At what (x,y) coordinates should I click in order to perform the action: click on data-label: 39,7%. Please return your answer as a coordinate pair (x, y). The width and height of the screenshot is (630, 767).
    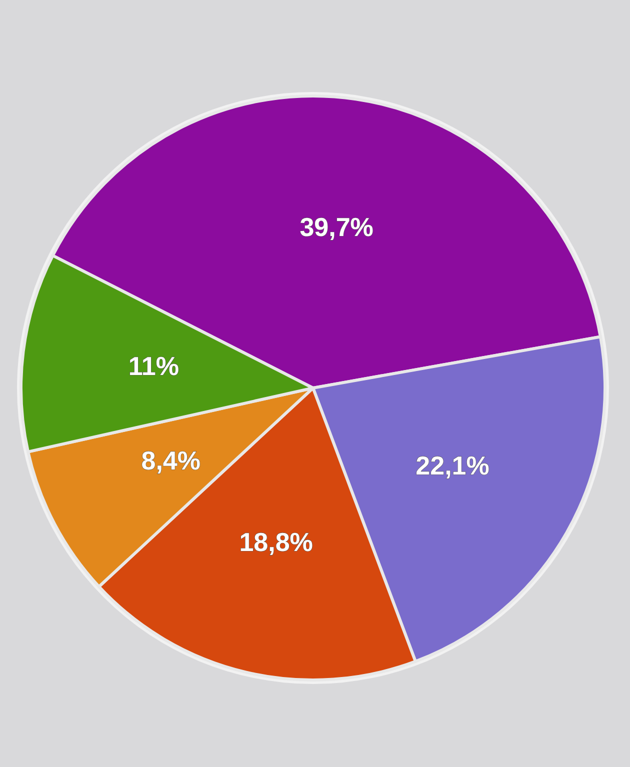
    Looking at the image, I should click on (337, 227).